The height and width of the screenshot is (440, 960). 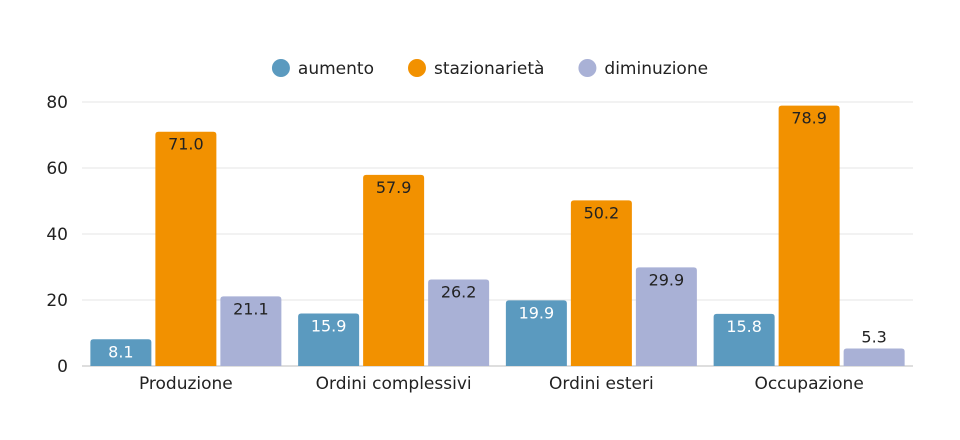 What do you see at coordinates (873, 337) in the screenshot?
I see `data-label: 5.3` at bounding box center [873, 337].